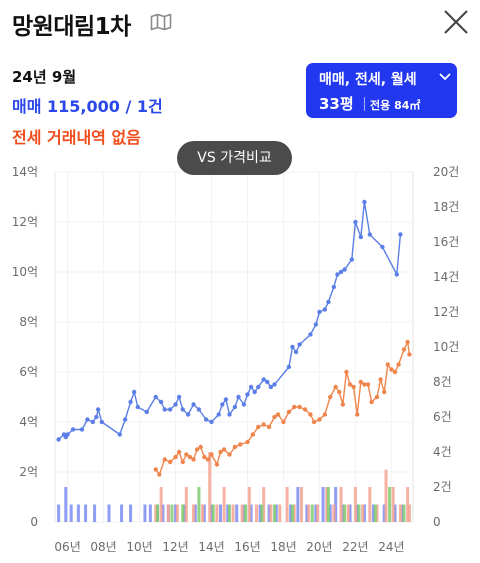 The image size is (480, 563). What do you see at coordinates (364, 104) in the screenshot?
I see `divider` at bounding box center [364, 104].